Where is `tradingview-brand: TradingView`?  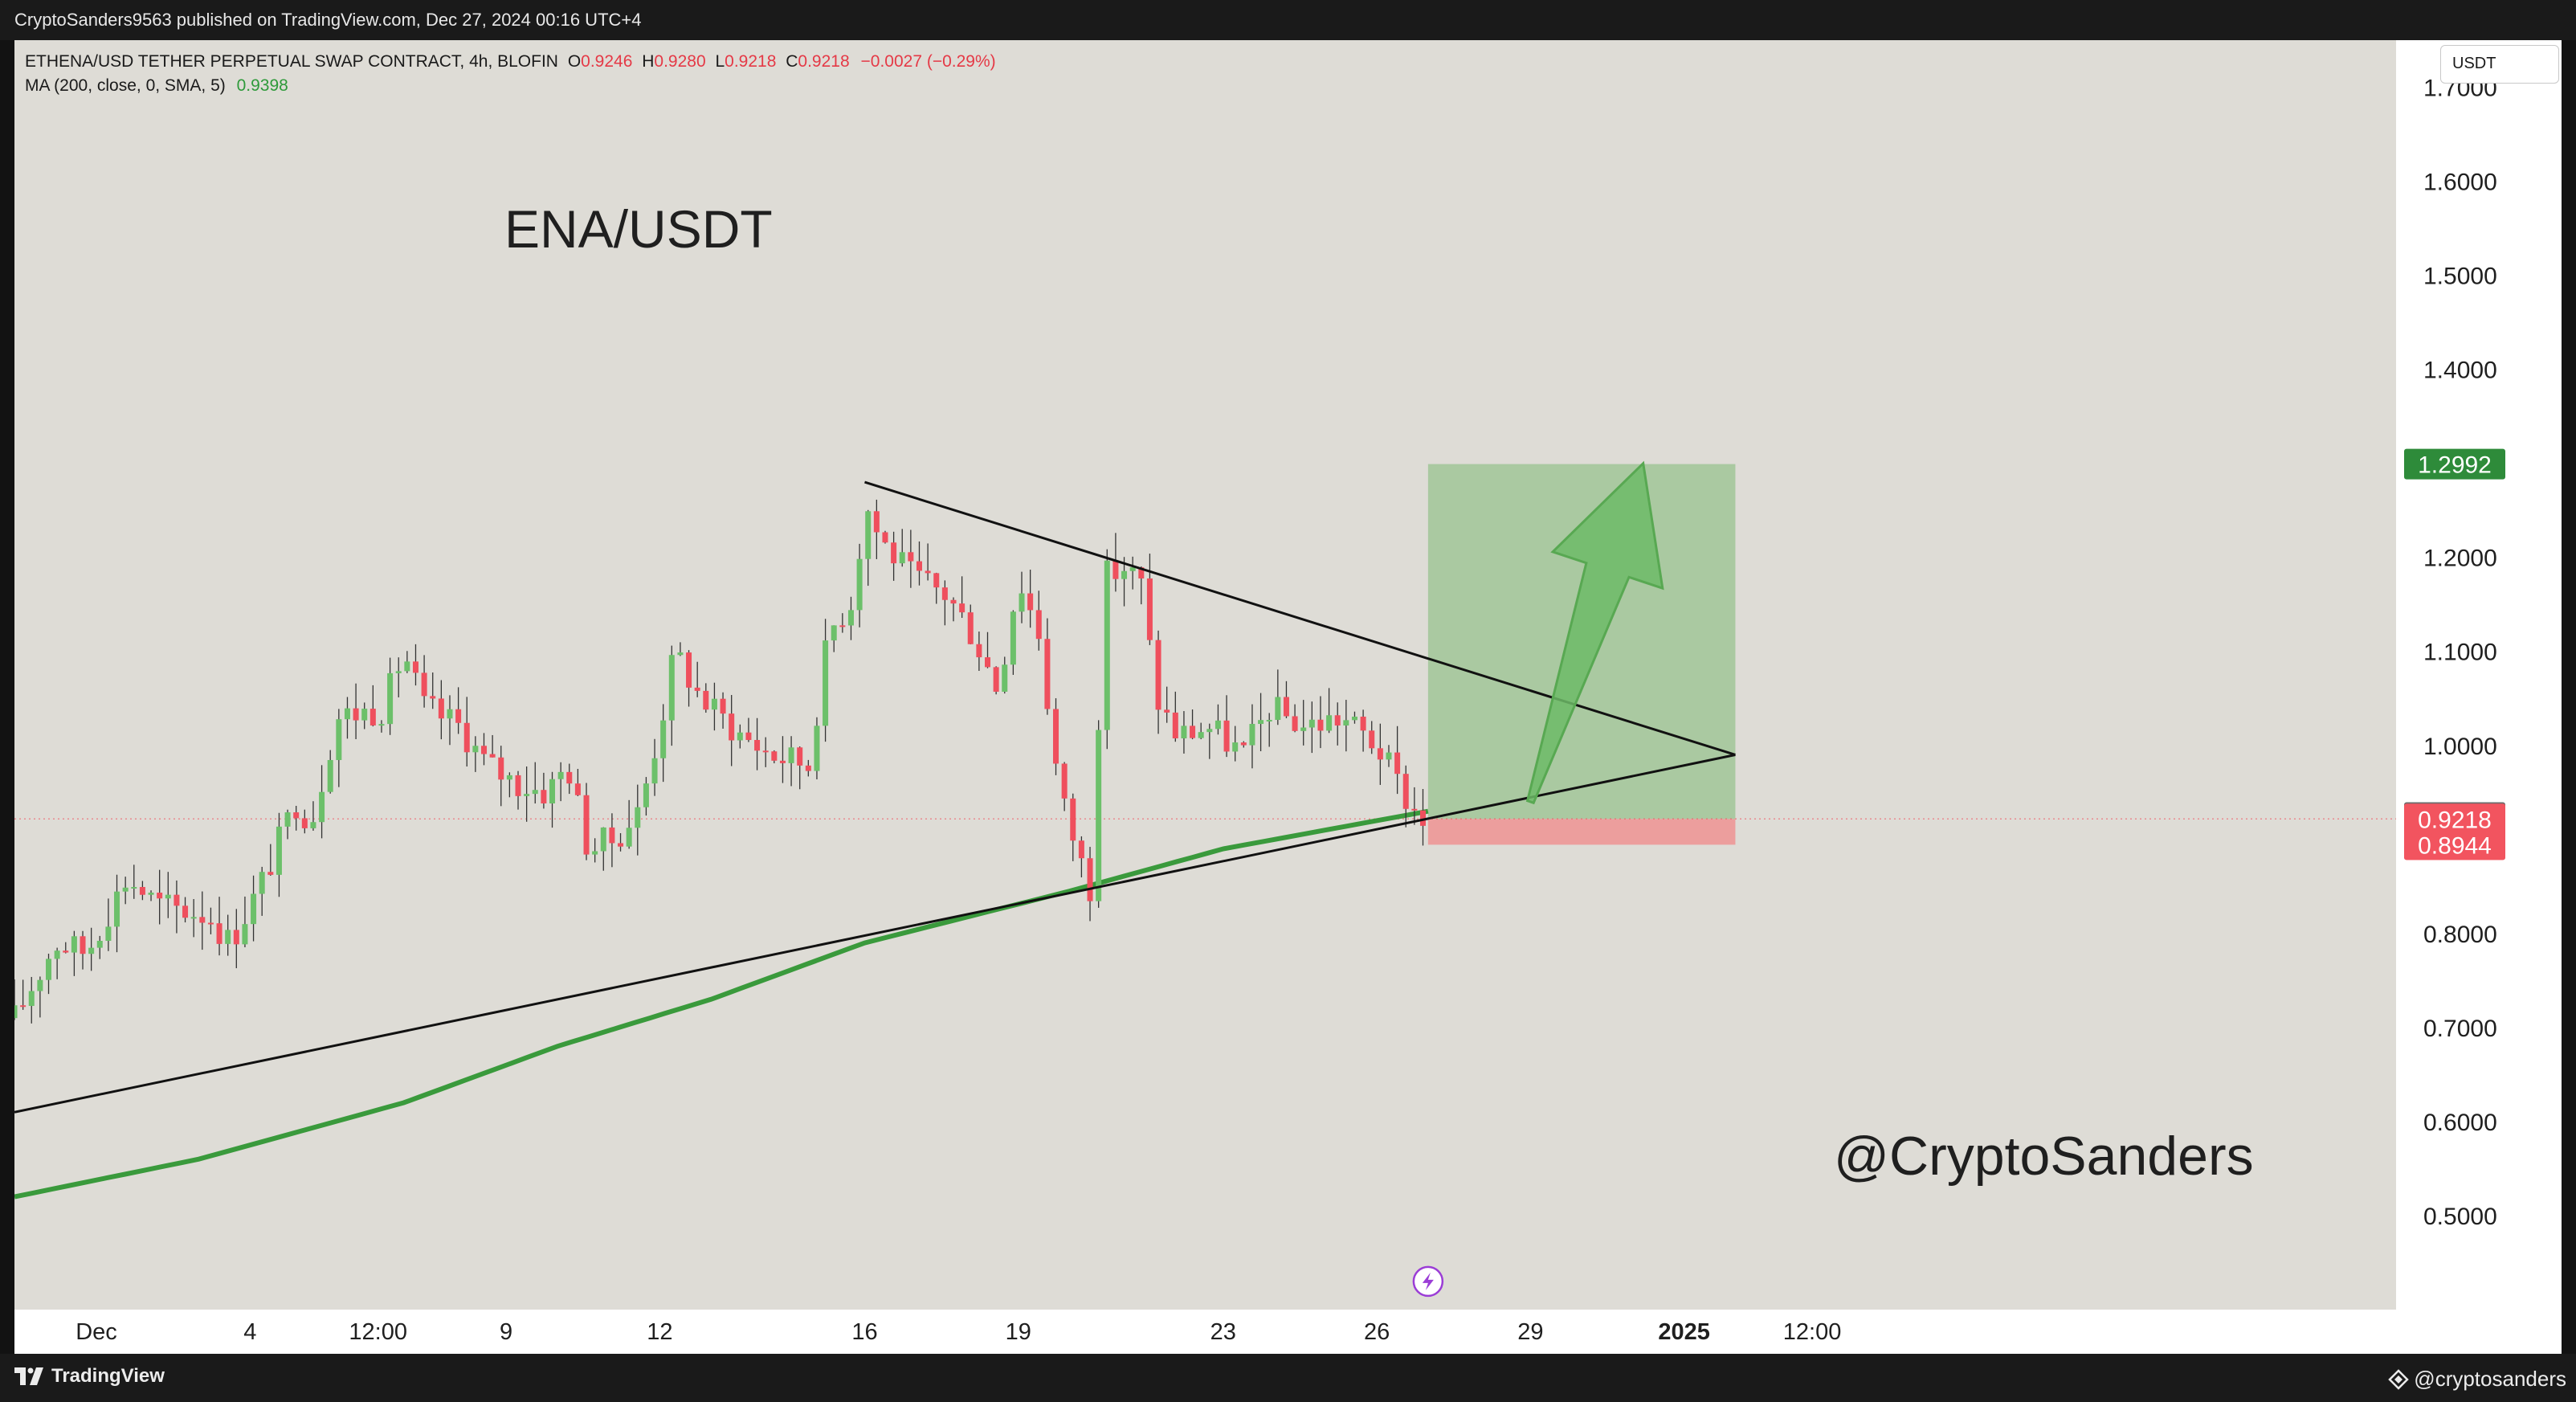 tradingview-brand: TradingView is located at coordinates (89, 1377).